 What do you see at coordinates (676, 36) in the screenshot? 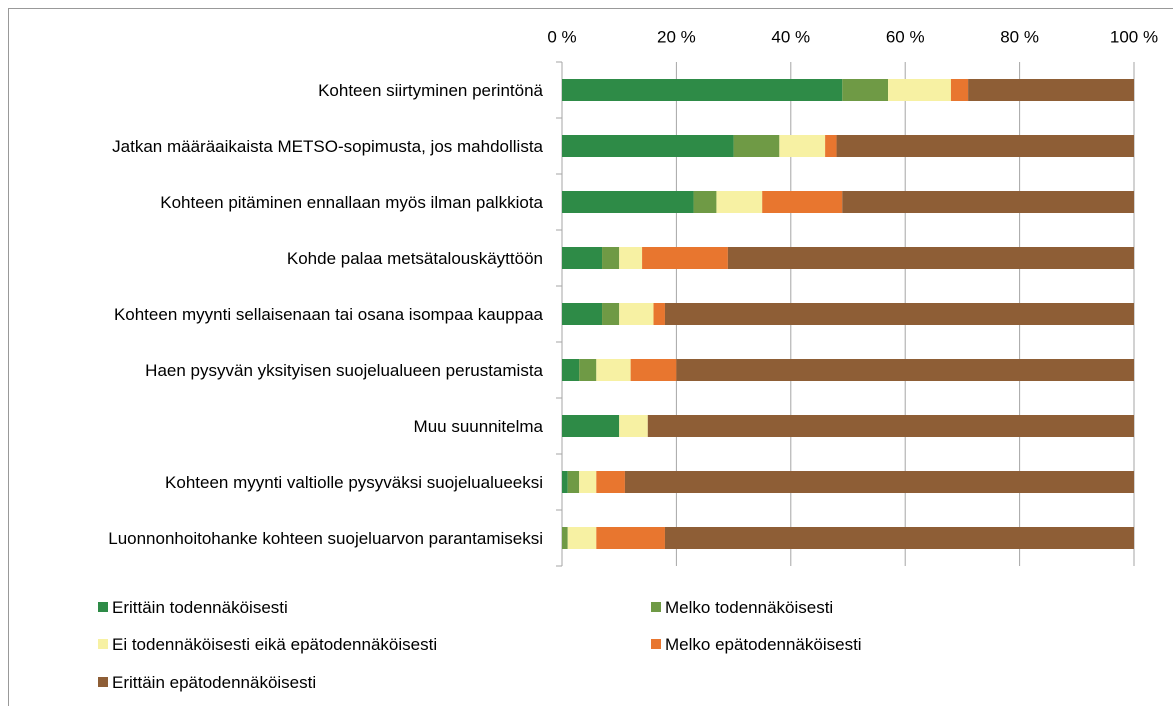
I see `x-tick-label: 20 %` at bounding box center [676, 36].